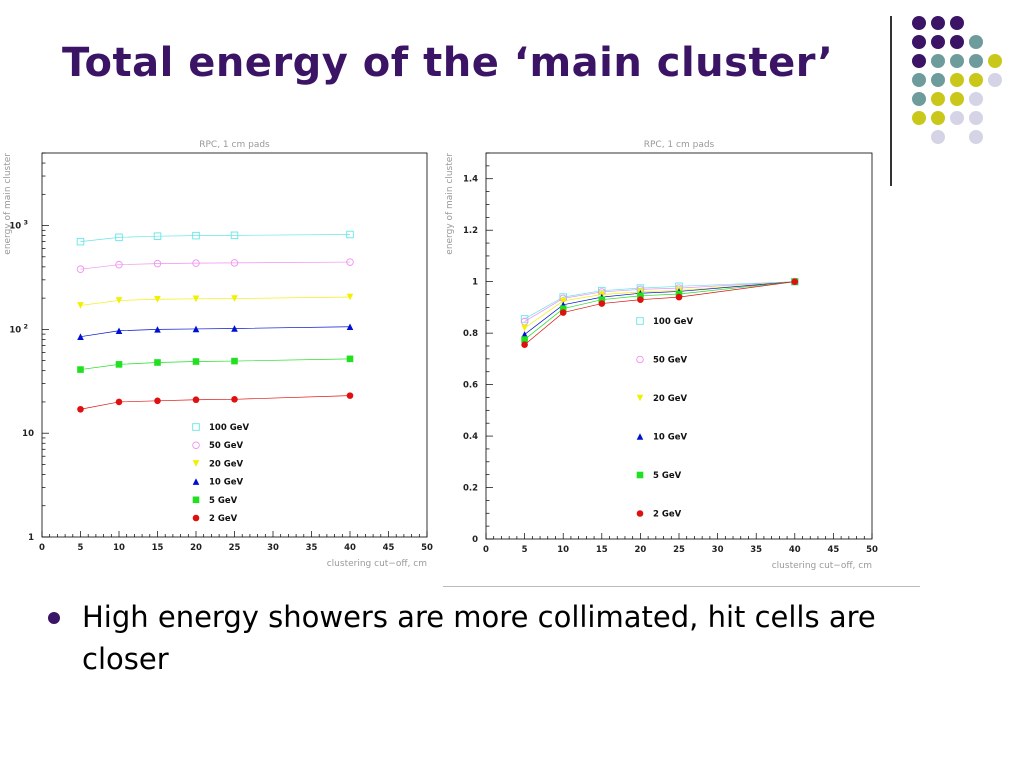 This screenshot has height=768, width=1024. Describe the element at coordinates (470, 489) in the screenshot. I see `y-tick-label-0-2: 0.2` at that location.